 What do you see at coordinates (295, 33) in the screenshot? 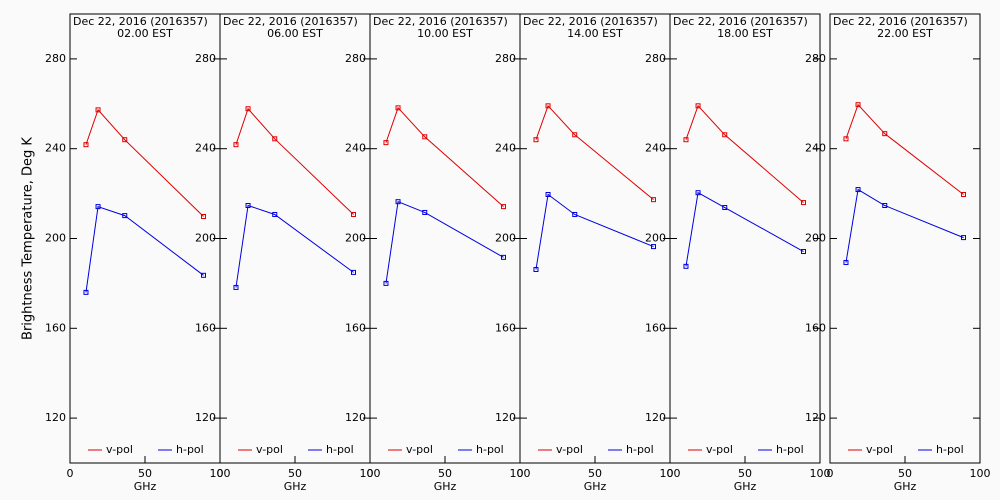
I see `panel-subtitle: 06.00 EST` at bounding box center [295, 33].